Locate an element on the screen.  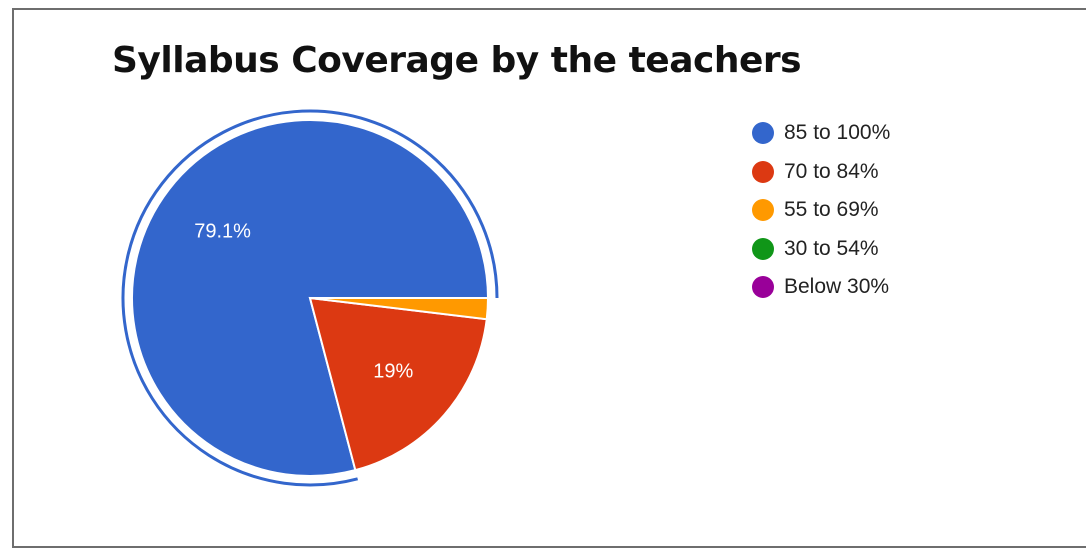
legend-item: 55 to 69% is located at coordinates (821, 210).